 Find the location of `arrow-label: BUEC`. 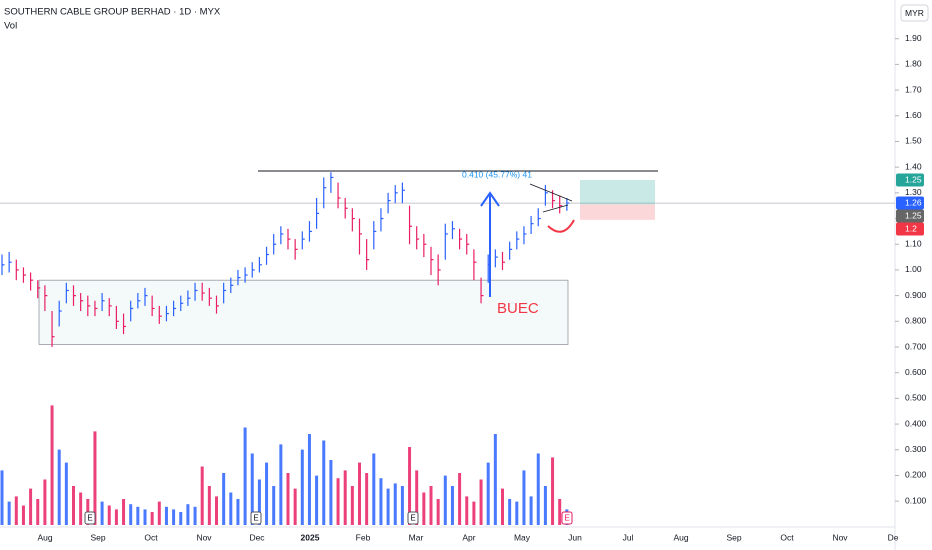

arrow-label: BUEC is located at coordinates (518, 308).